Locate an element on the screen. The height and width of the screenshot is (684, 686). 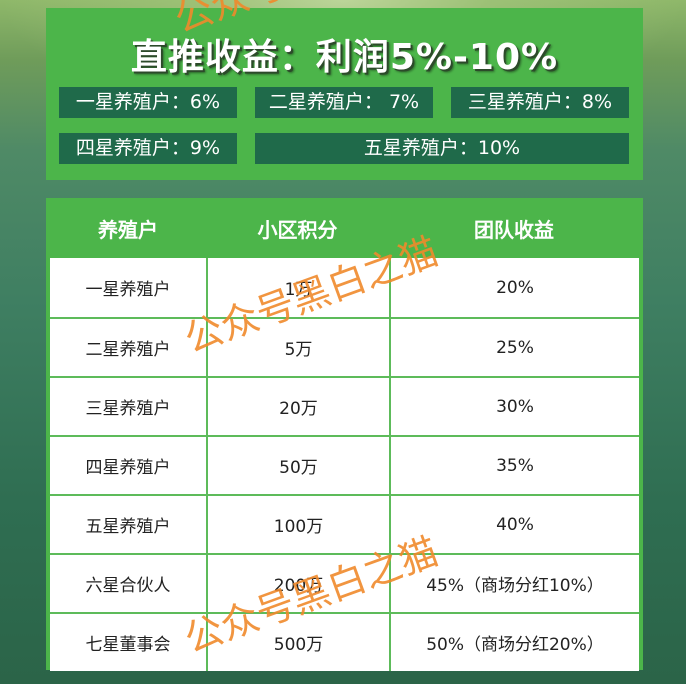
table-row: 一星养殖户 1万 20% is located at coordinates (344, 287).